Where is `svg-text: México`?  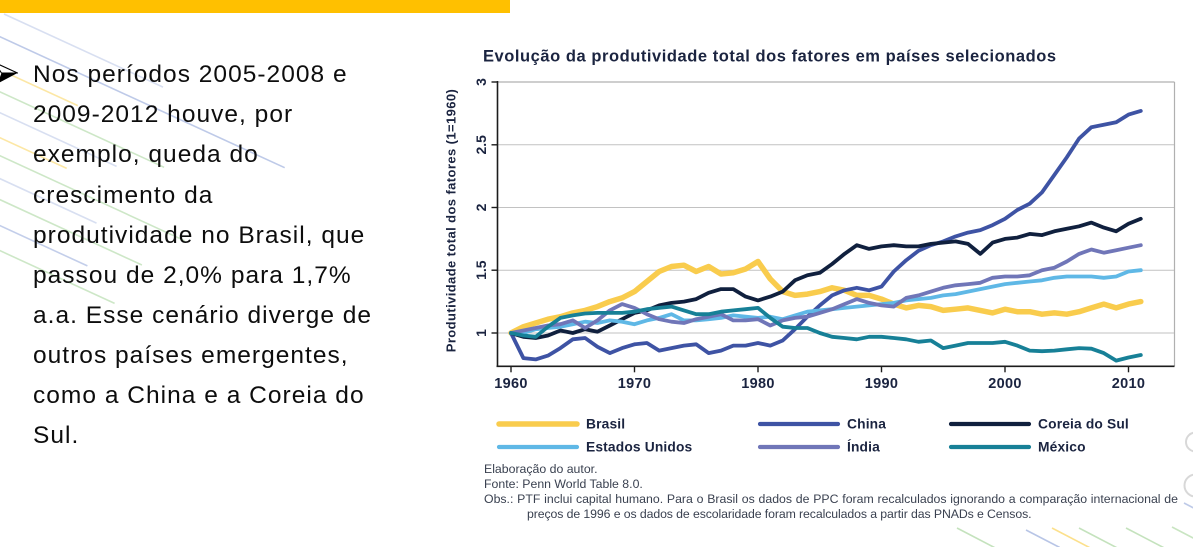 svg-text: México is located at coordinates (1062, 447).